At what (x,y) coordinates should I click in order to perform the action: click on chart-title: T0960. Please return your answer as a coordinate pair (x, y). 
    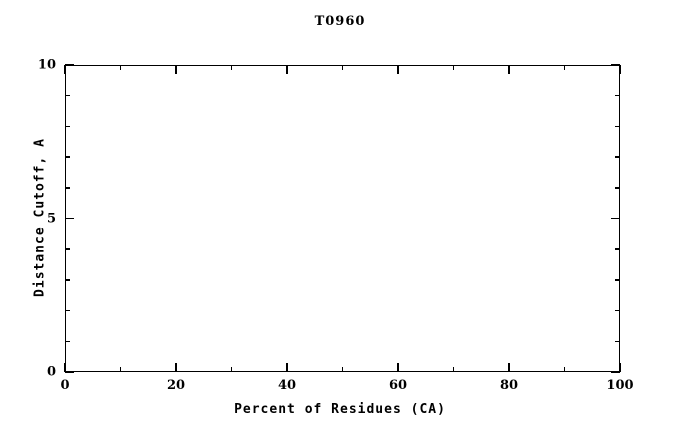
    Looking at the image, I should click on (340, 21).